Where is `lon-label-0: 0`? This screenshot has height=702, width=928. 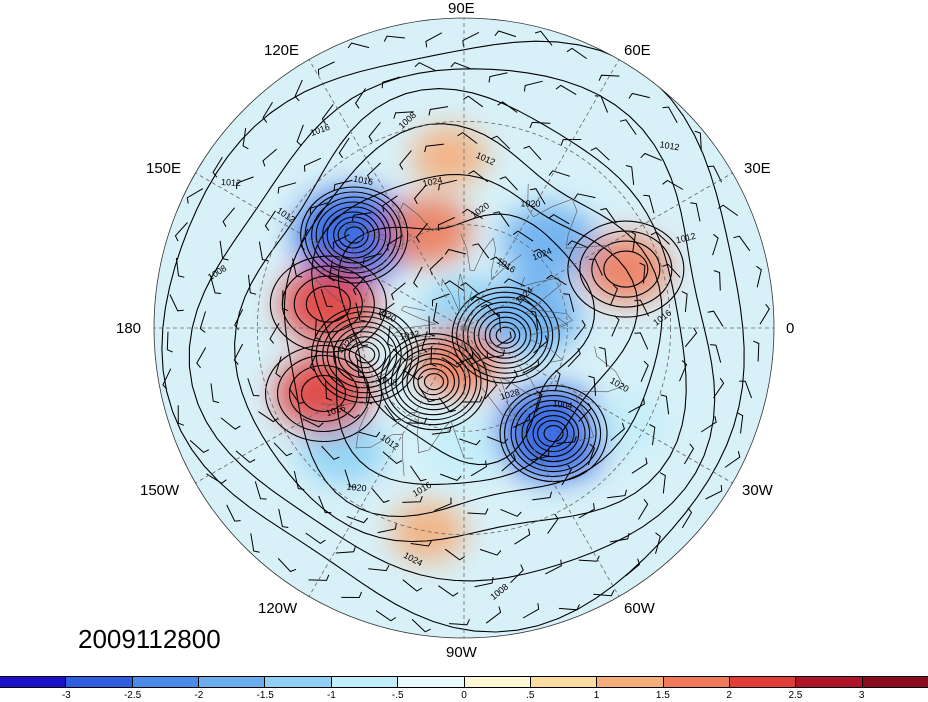 lon-label-0: 0 is located at coordinates (790, 328).